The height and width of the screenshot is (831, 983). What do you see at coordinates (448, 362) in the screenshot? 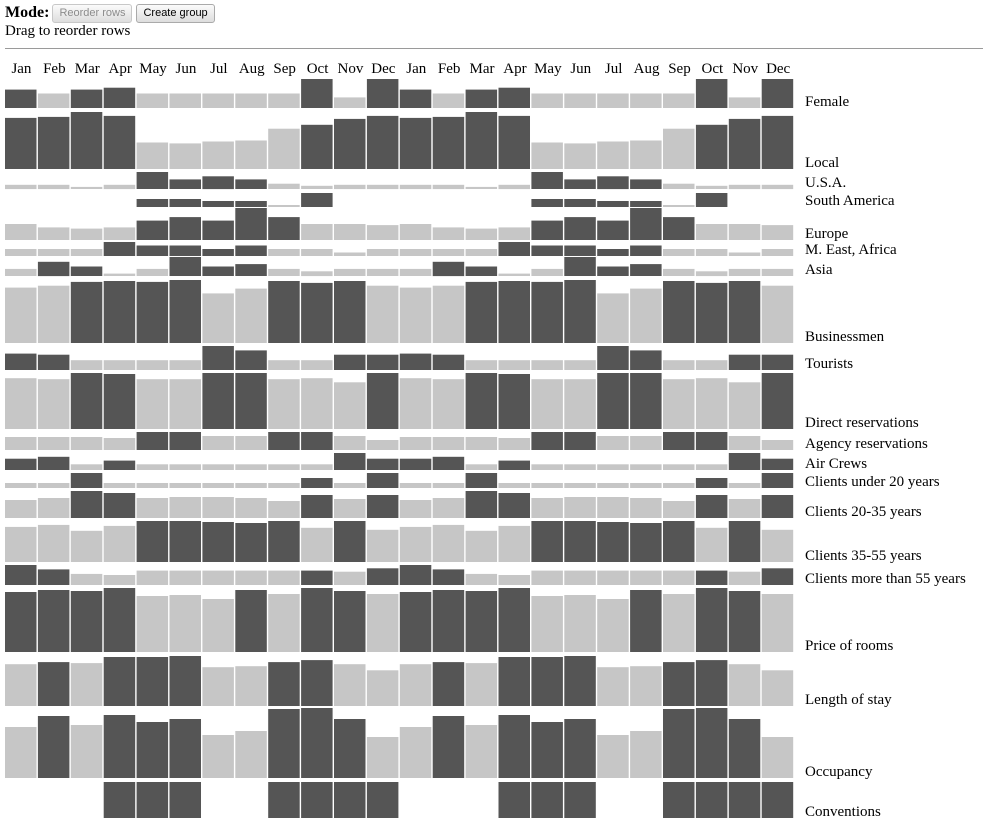
I see `bar-row9-col14` at bounding box center [448, 362].